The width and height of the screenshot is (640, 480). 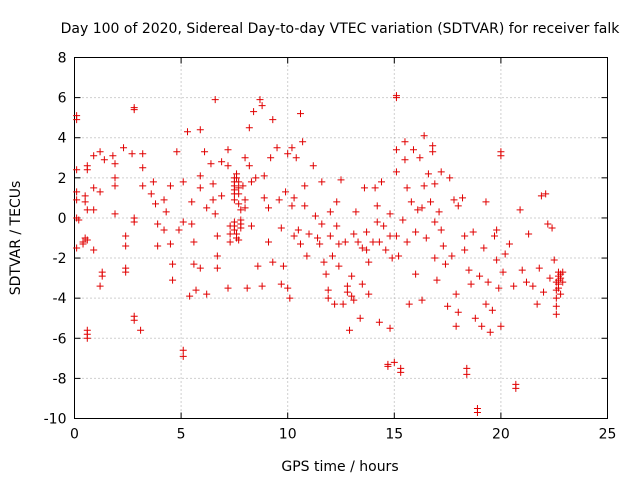 I want to click on x-axis-label: GPS time / hours, so click(x=339, y=467).